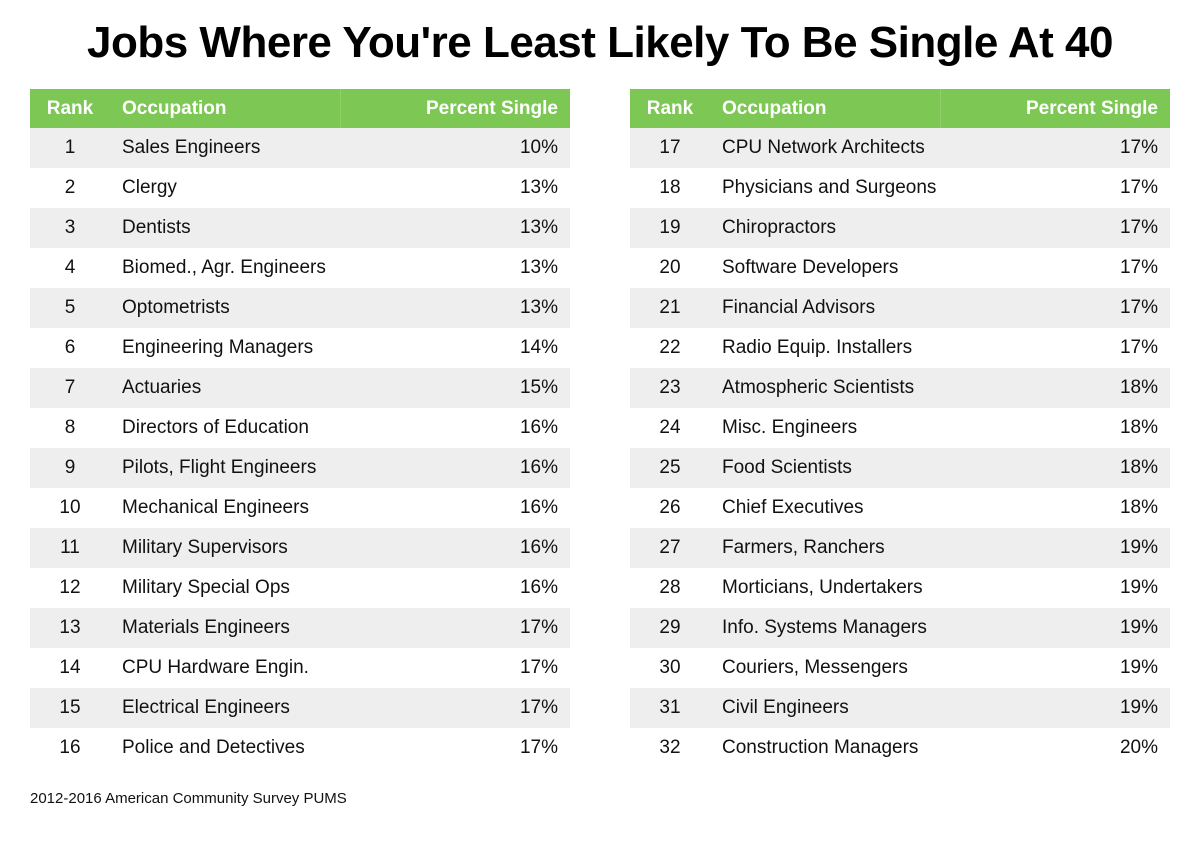 This screenshot has height=841, width=1200. I want to click on table-row: 26 Chief Executives 18%, so click(900, 508).